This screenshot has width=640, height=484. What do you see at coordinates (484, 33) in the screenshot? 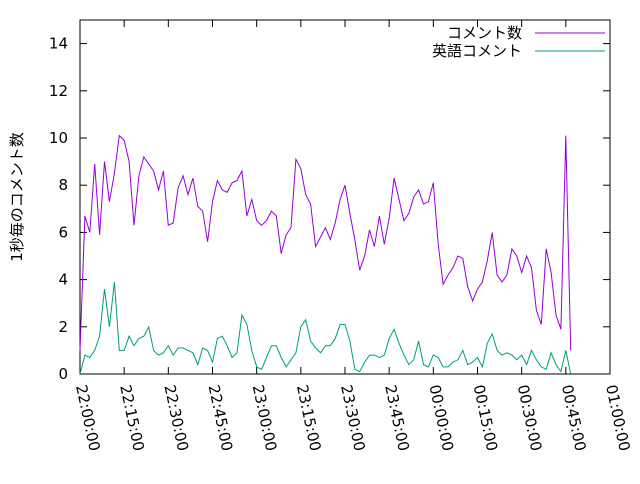
I see `legend-label: コメント数` at bounding box center [484, 33].